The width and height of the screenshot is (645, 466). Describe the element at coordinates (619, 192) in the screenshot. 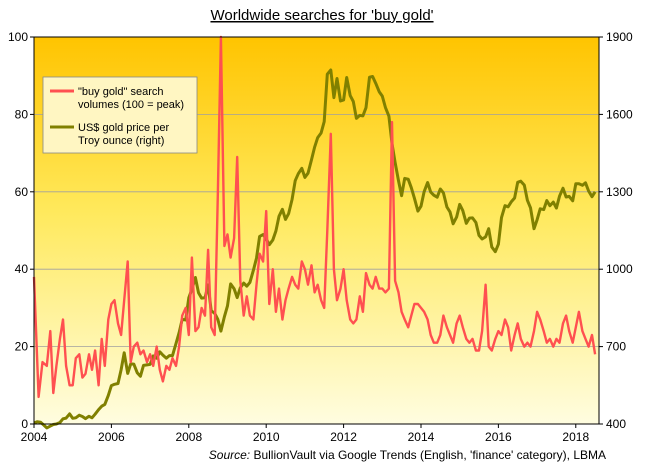

I see `y-right-tick-label: 1300` at that location.